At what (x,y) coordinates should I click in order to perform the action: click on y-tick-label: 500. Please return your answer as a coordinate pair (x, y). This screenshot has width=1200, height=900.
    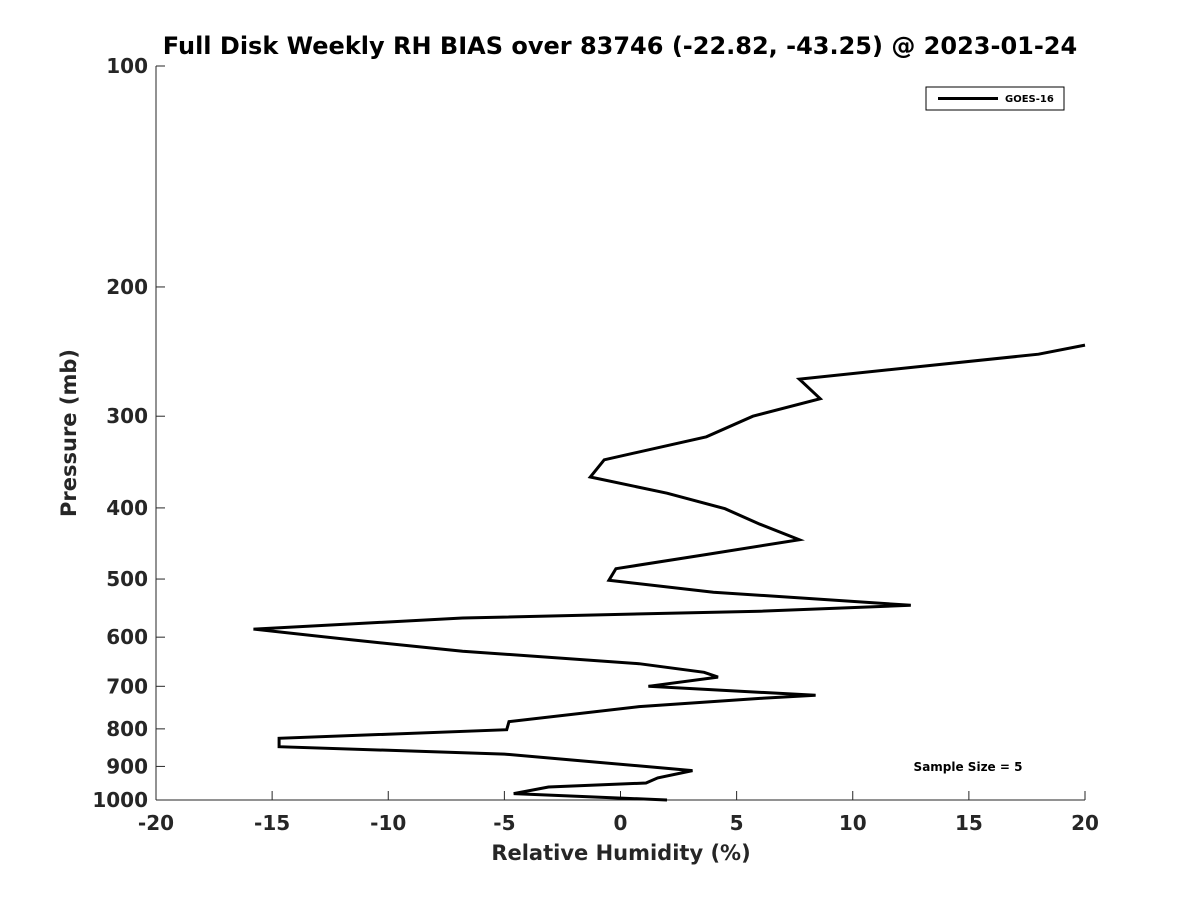
    Looking at the image, I should click on (127, 579).